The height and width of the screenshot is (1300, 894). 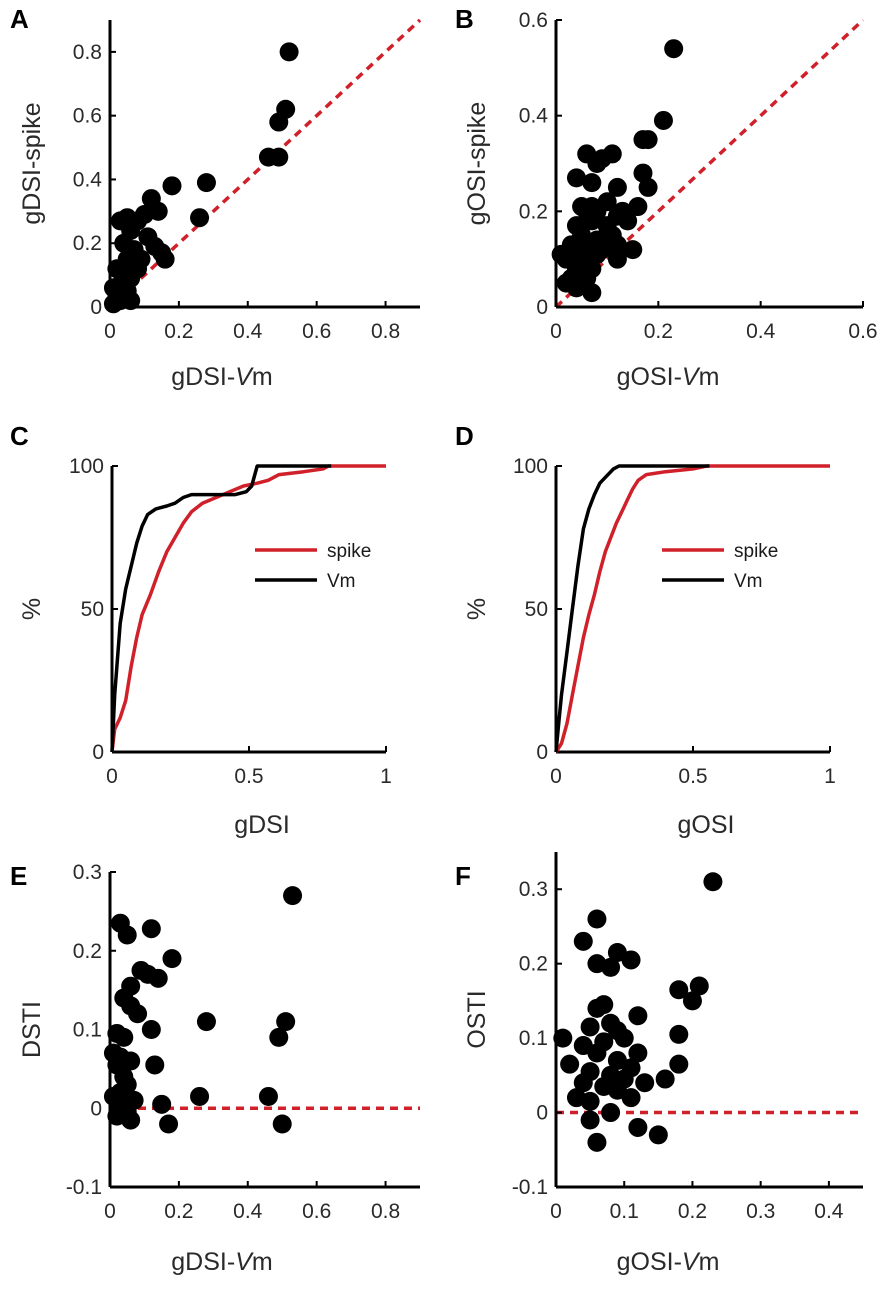 I want to click on x-axis-label: gDSI, so click(x=262, y=825).